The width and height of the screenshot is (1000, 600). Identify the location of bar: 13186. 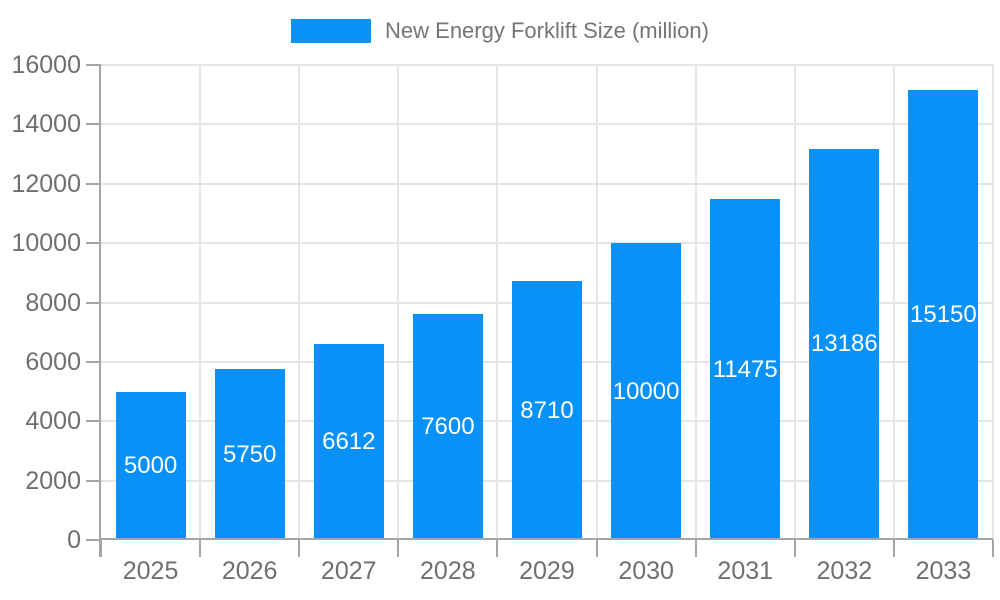
(844, 344).